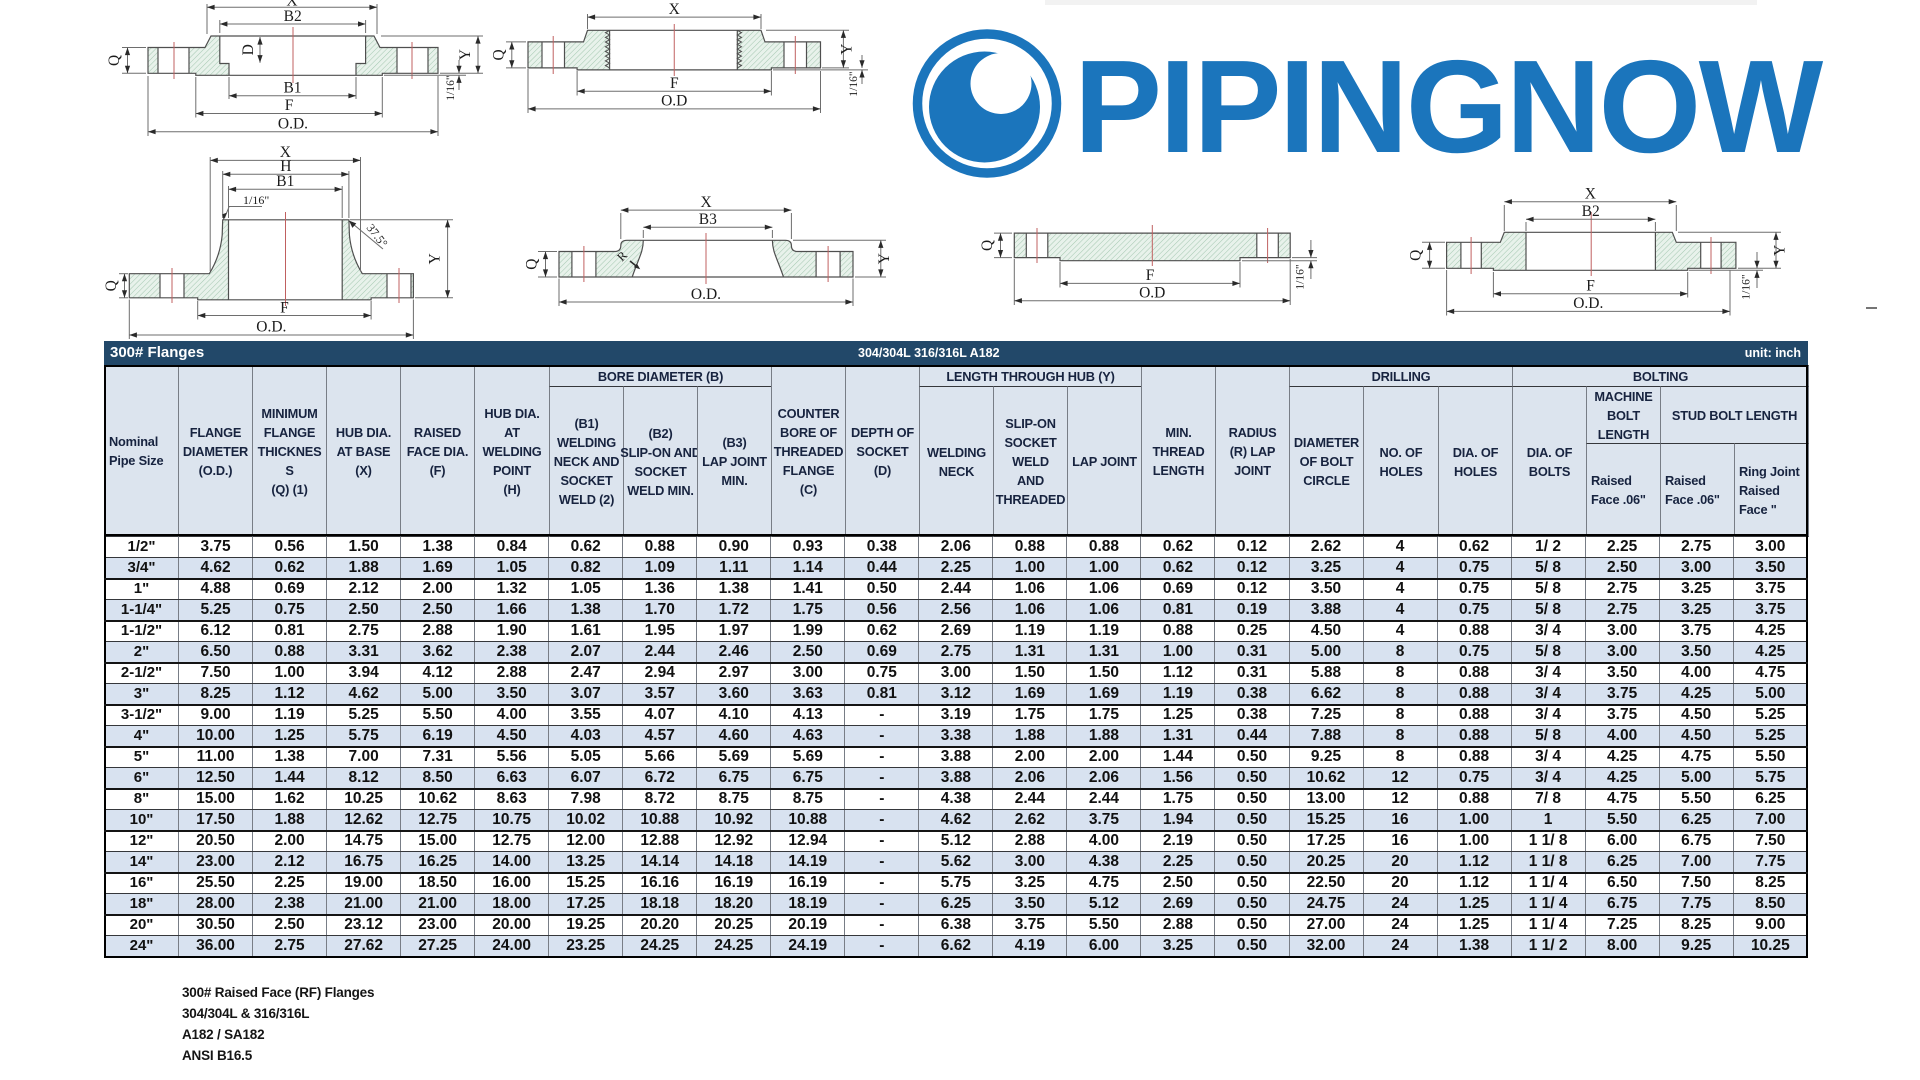 This screenshot has height=1080, width=1920. What do you see at coordinates (248, 49) in the screenshot?
I see `svg-text: D` at bounding box center [248, 49].